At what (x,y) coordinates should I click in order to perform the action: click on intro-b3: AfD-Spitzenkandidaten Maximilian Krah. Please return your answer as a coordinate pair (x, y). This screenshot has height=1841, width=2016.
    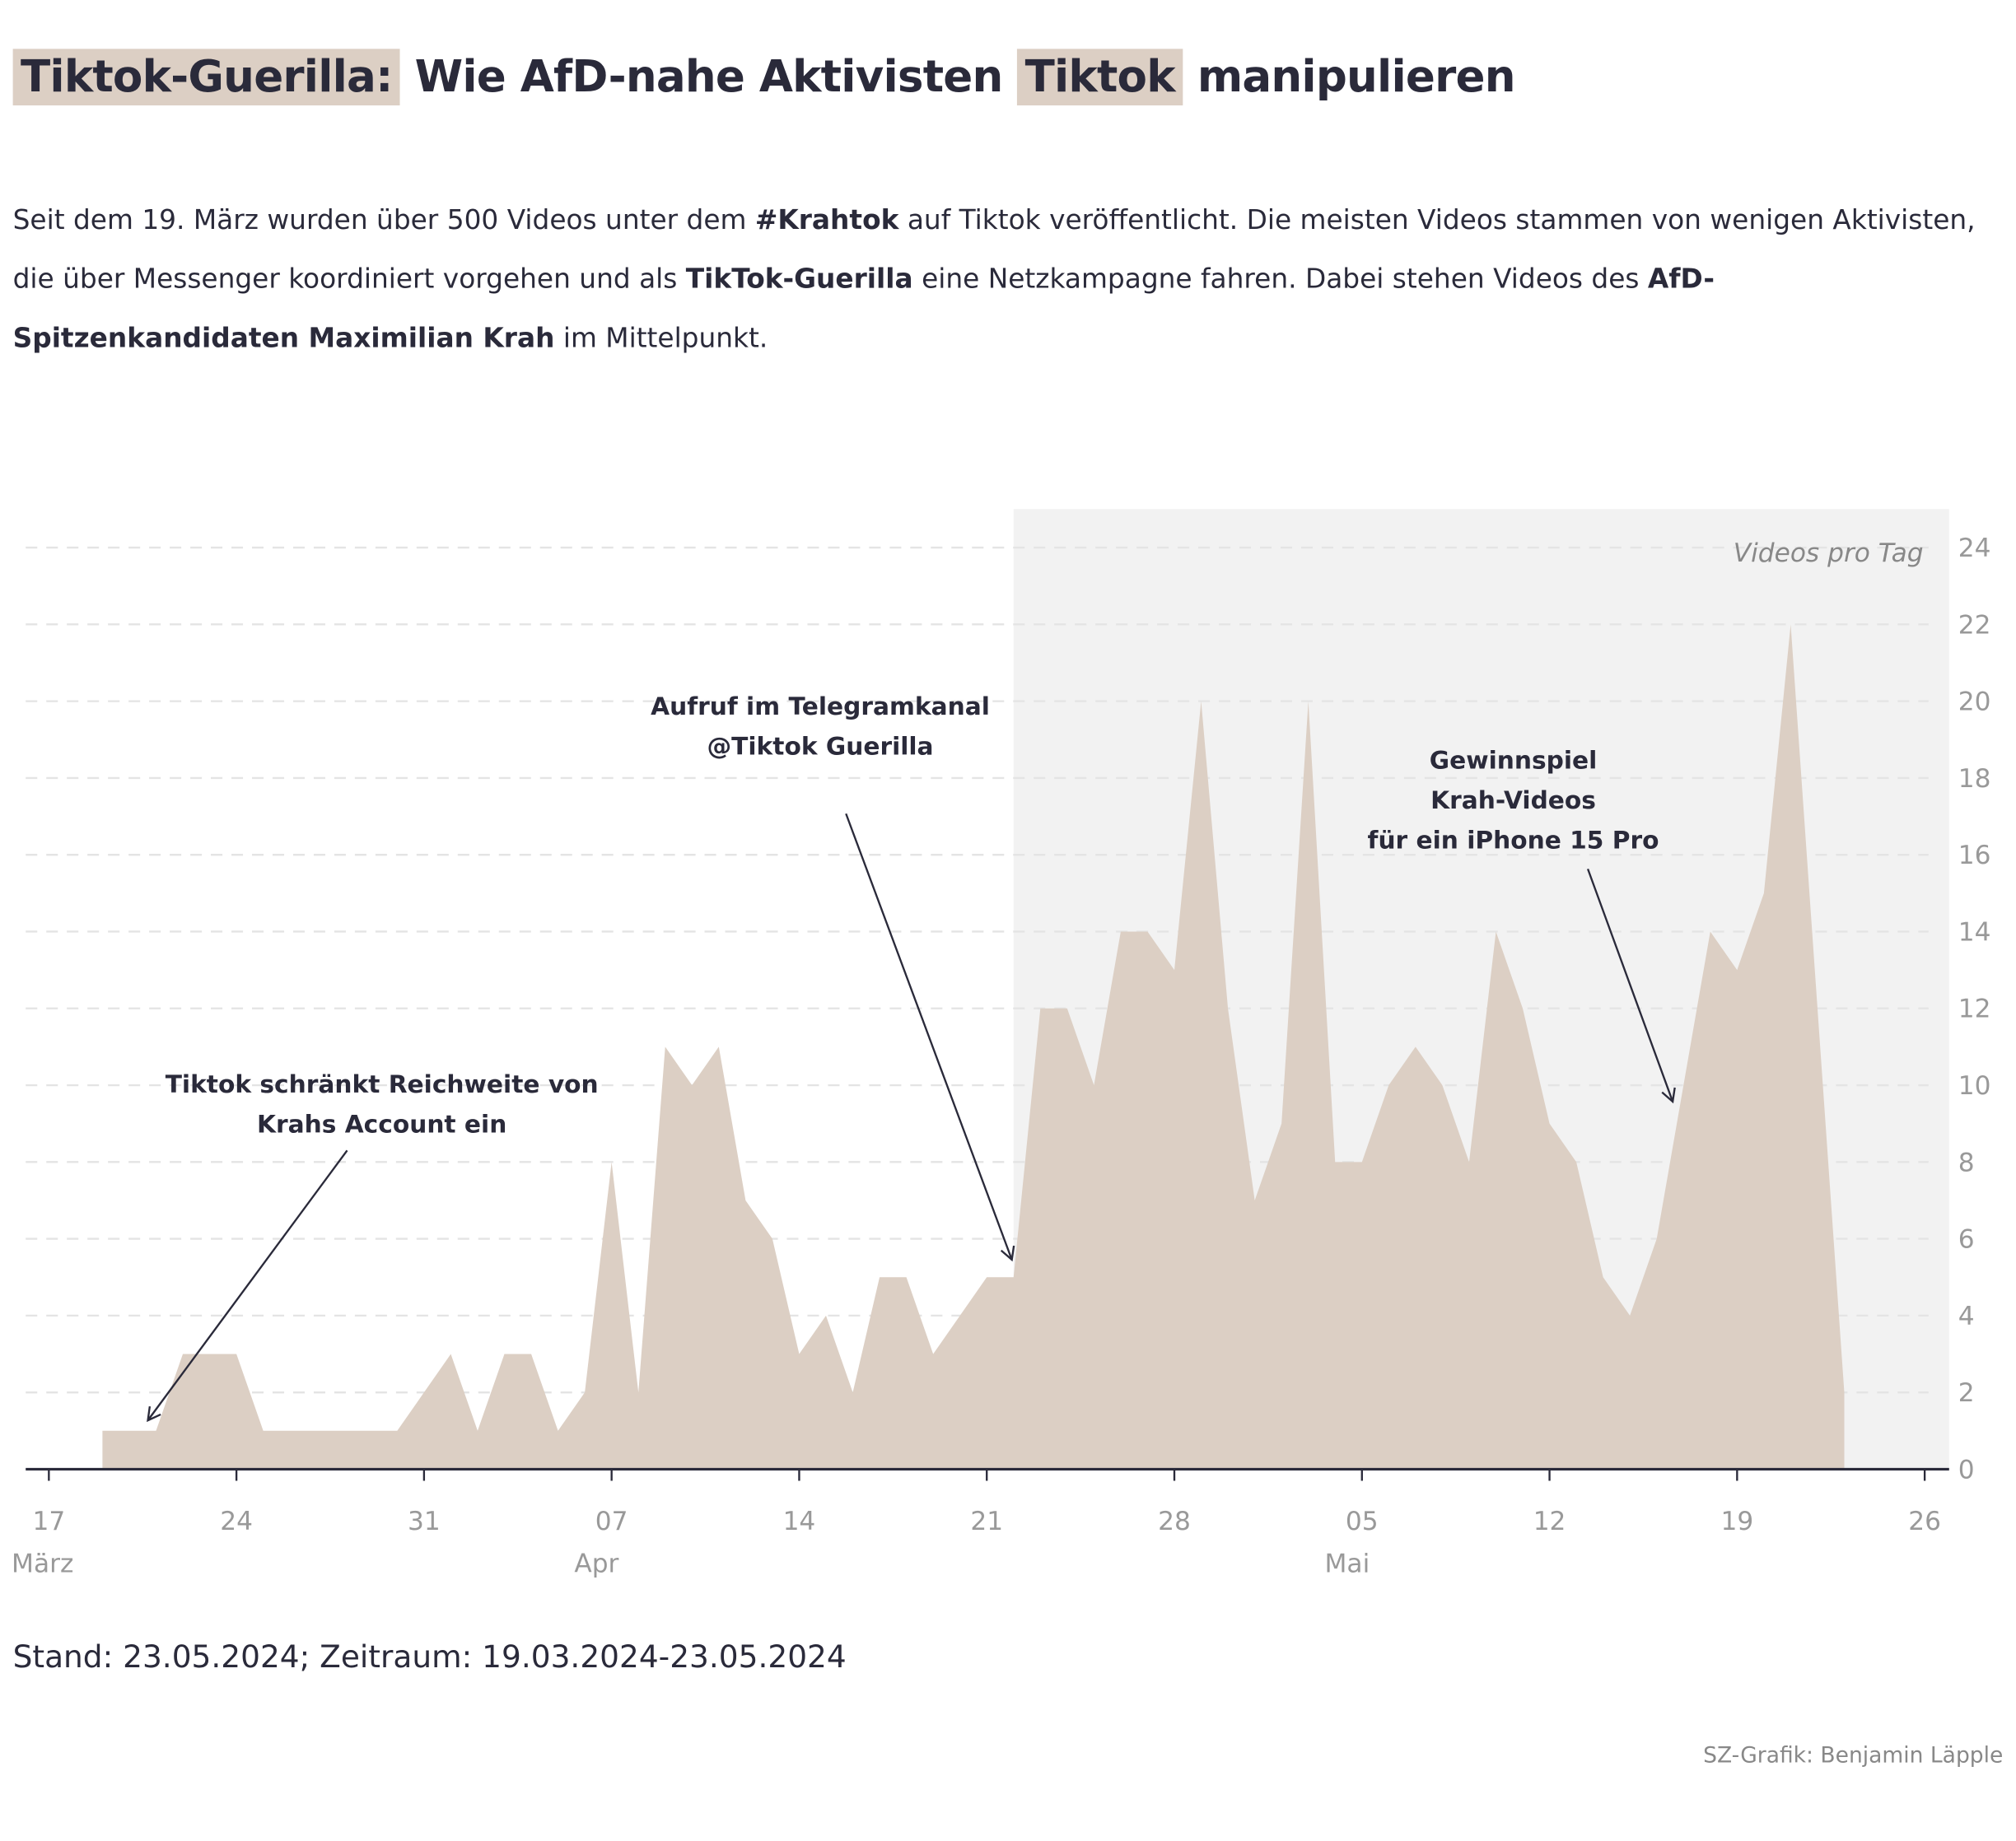
    Looking at the image, I should click on (863, 309).